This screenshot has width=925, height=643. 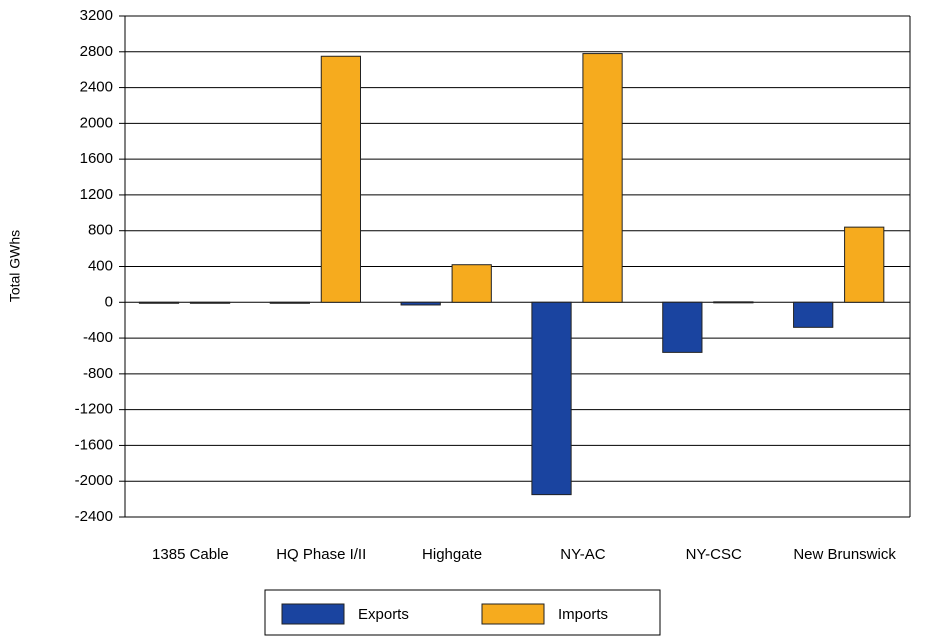 What do you see at coordinates (94, 480) in the screenshot?
I see `y-tick-label: -2000` at bounding box center [94, 480].